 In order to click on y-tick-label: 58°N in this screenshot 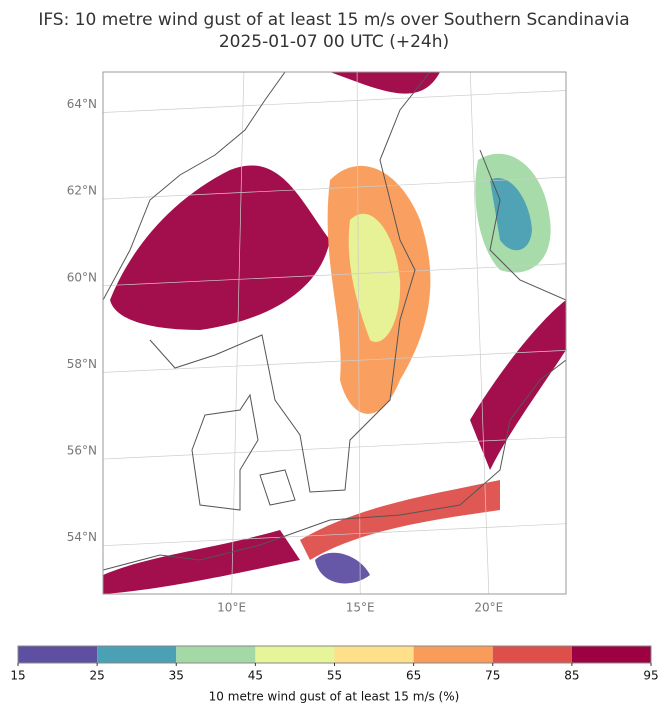, I will do `click(82, 364)`.